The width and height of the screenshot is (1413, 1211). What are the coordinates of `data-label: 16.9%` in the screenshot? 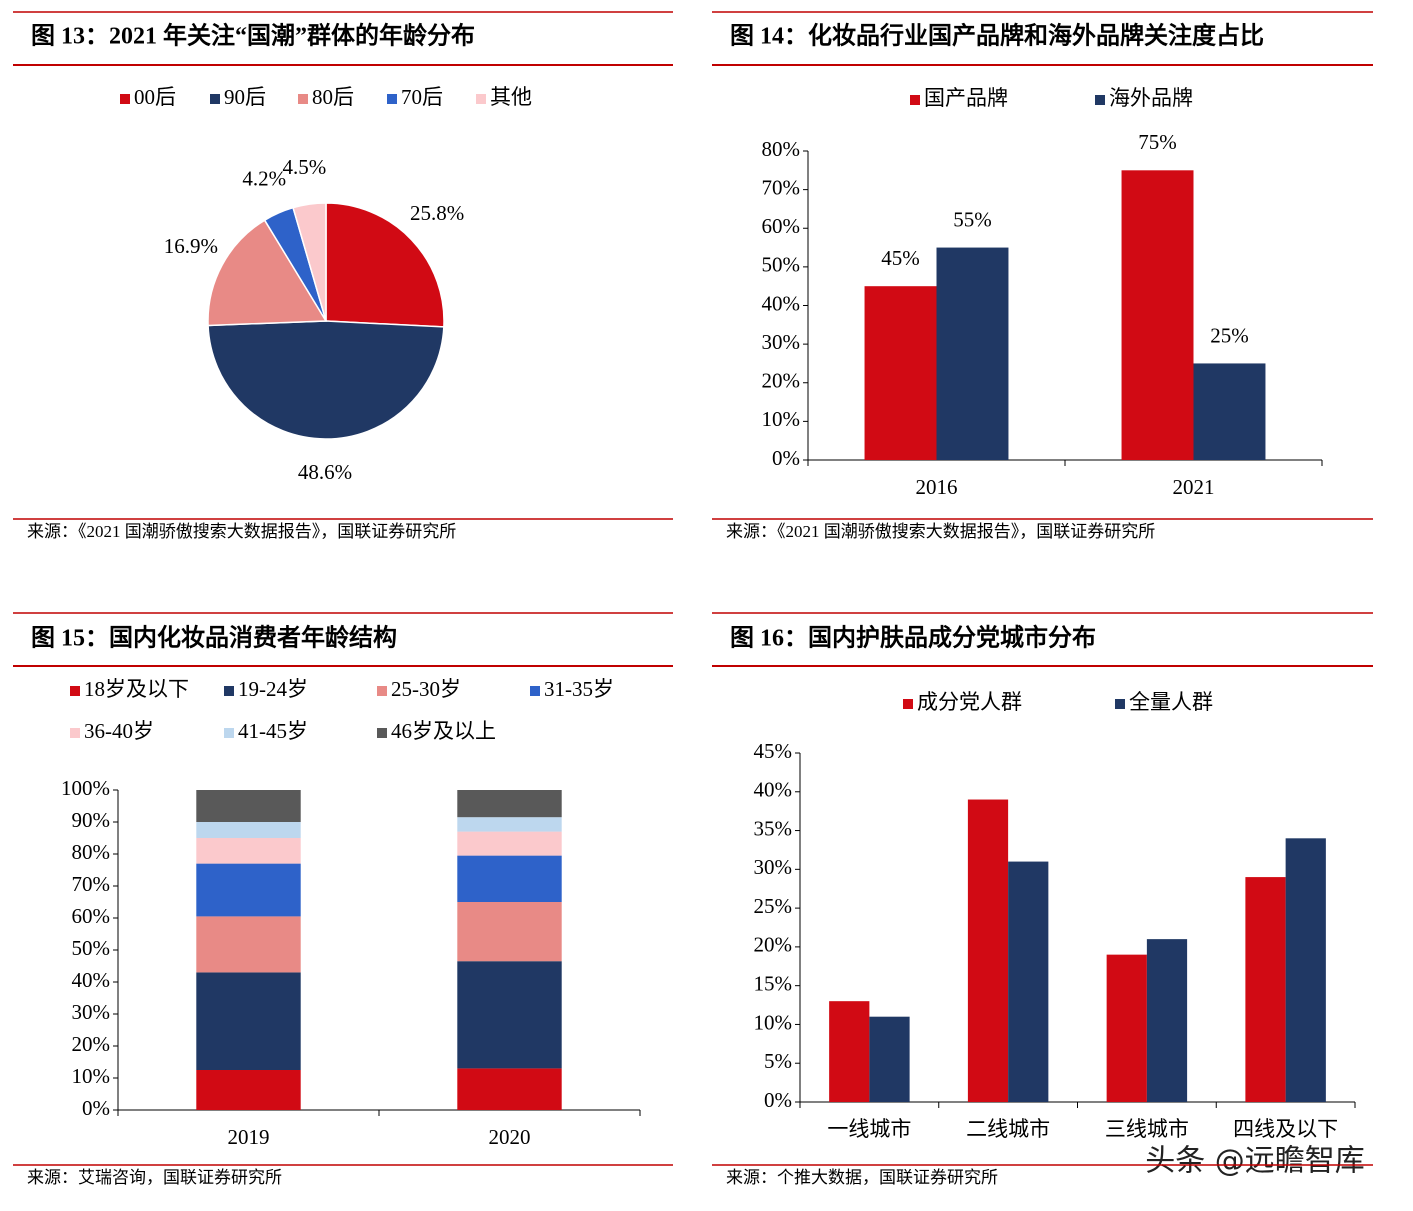 It's located at (191, 246).